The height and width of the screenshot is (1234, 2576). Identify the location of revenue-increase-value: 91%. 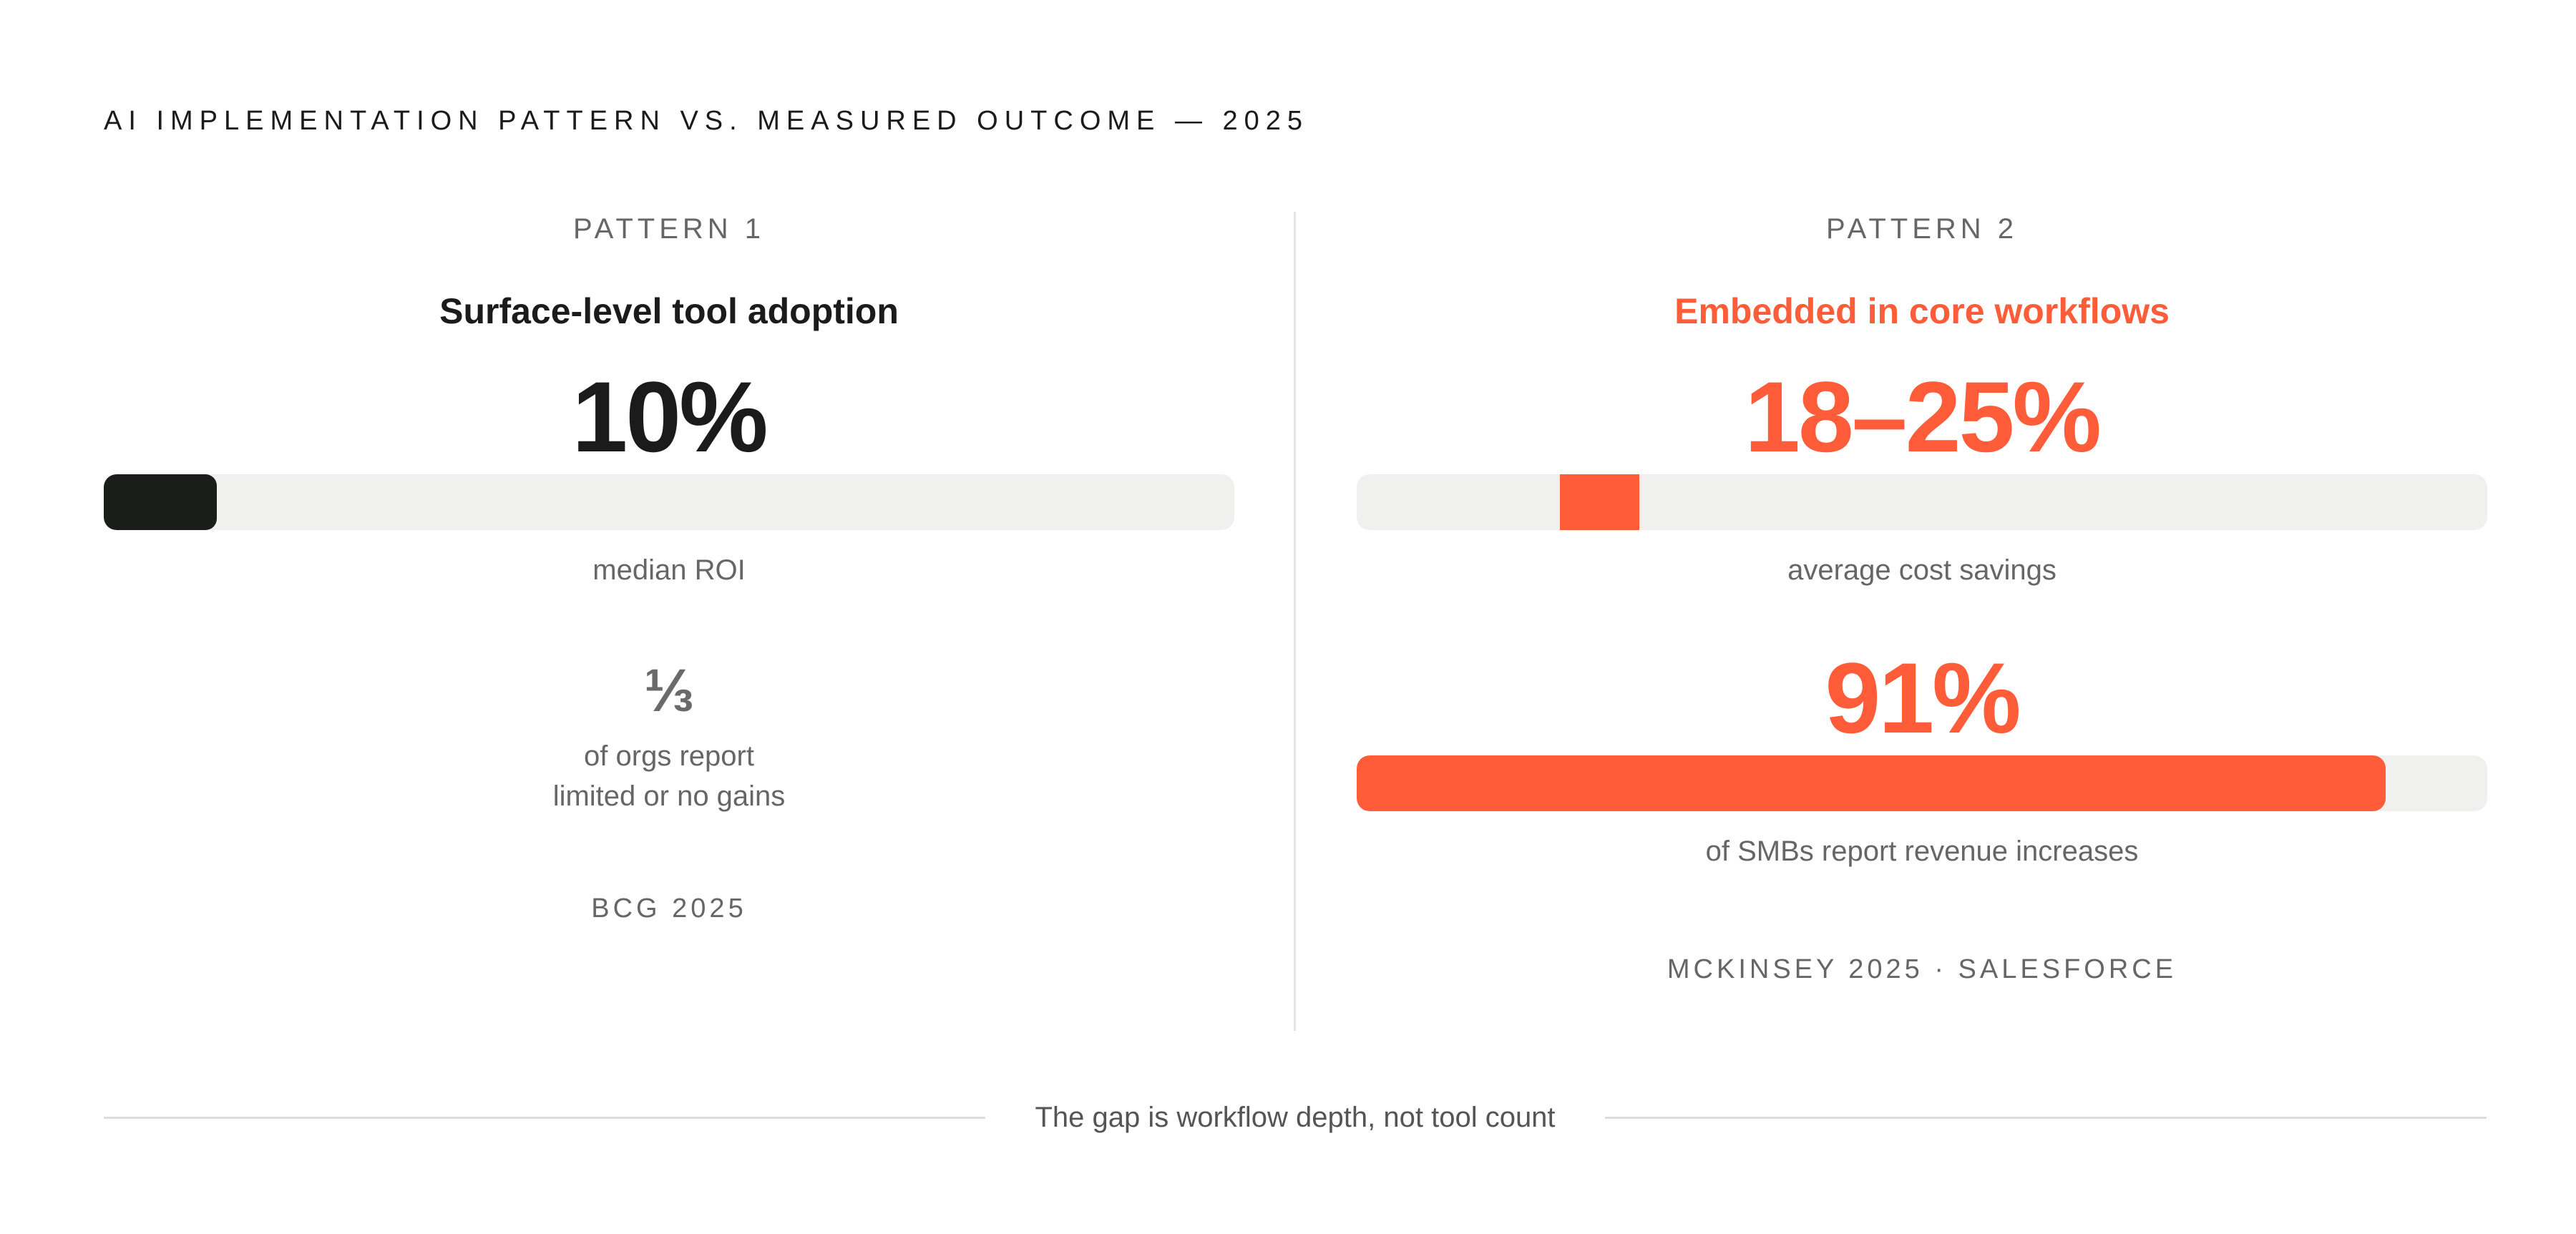
(1923, 698).